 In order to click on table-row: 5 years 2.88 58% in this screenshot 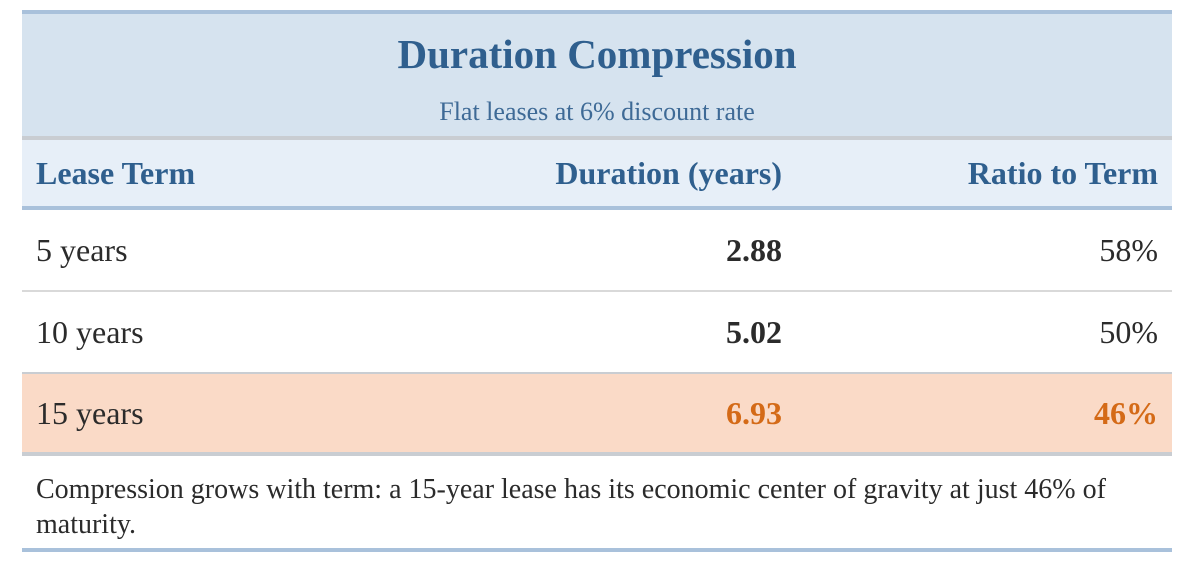, I will do `click(597, 251)`.